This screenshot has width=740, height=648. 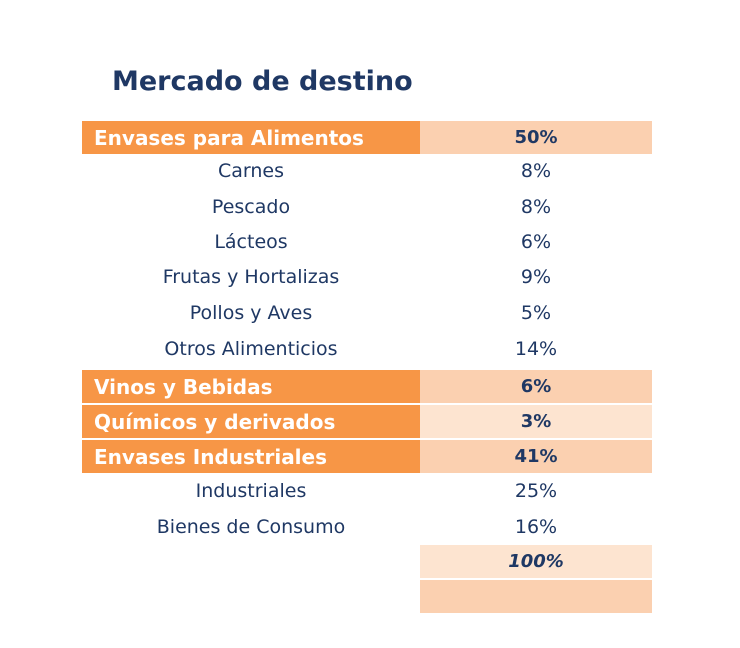 I want to click on row-value: 3%, so click(x=536, y=421).